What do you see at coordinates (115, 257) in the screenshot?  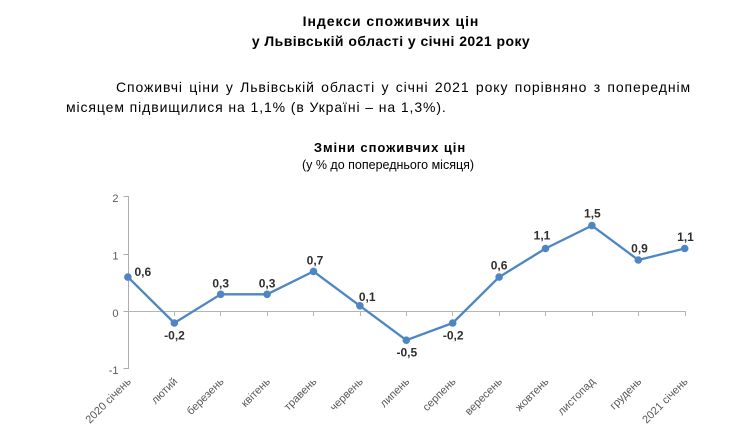 I see `svg-text: 1` at bounding box center [115, 257].